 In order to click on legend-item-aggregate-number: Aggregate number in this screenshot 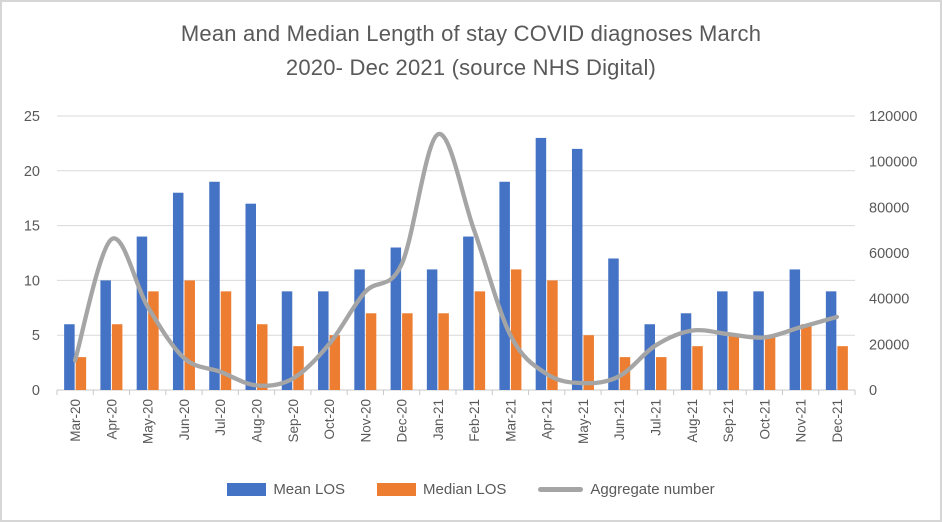, I will do `click(626, 489)`.